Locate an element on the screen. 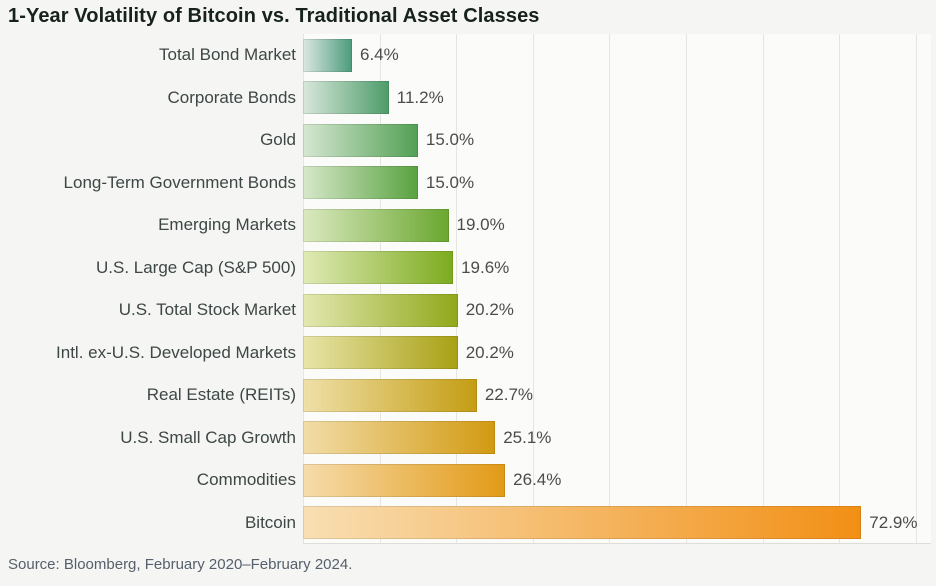 This screenshot has width=936, height=586. value-label: 19.0% is located at coordinates (480, 225).